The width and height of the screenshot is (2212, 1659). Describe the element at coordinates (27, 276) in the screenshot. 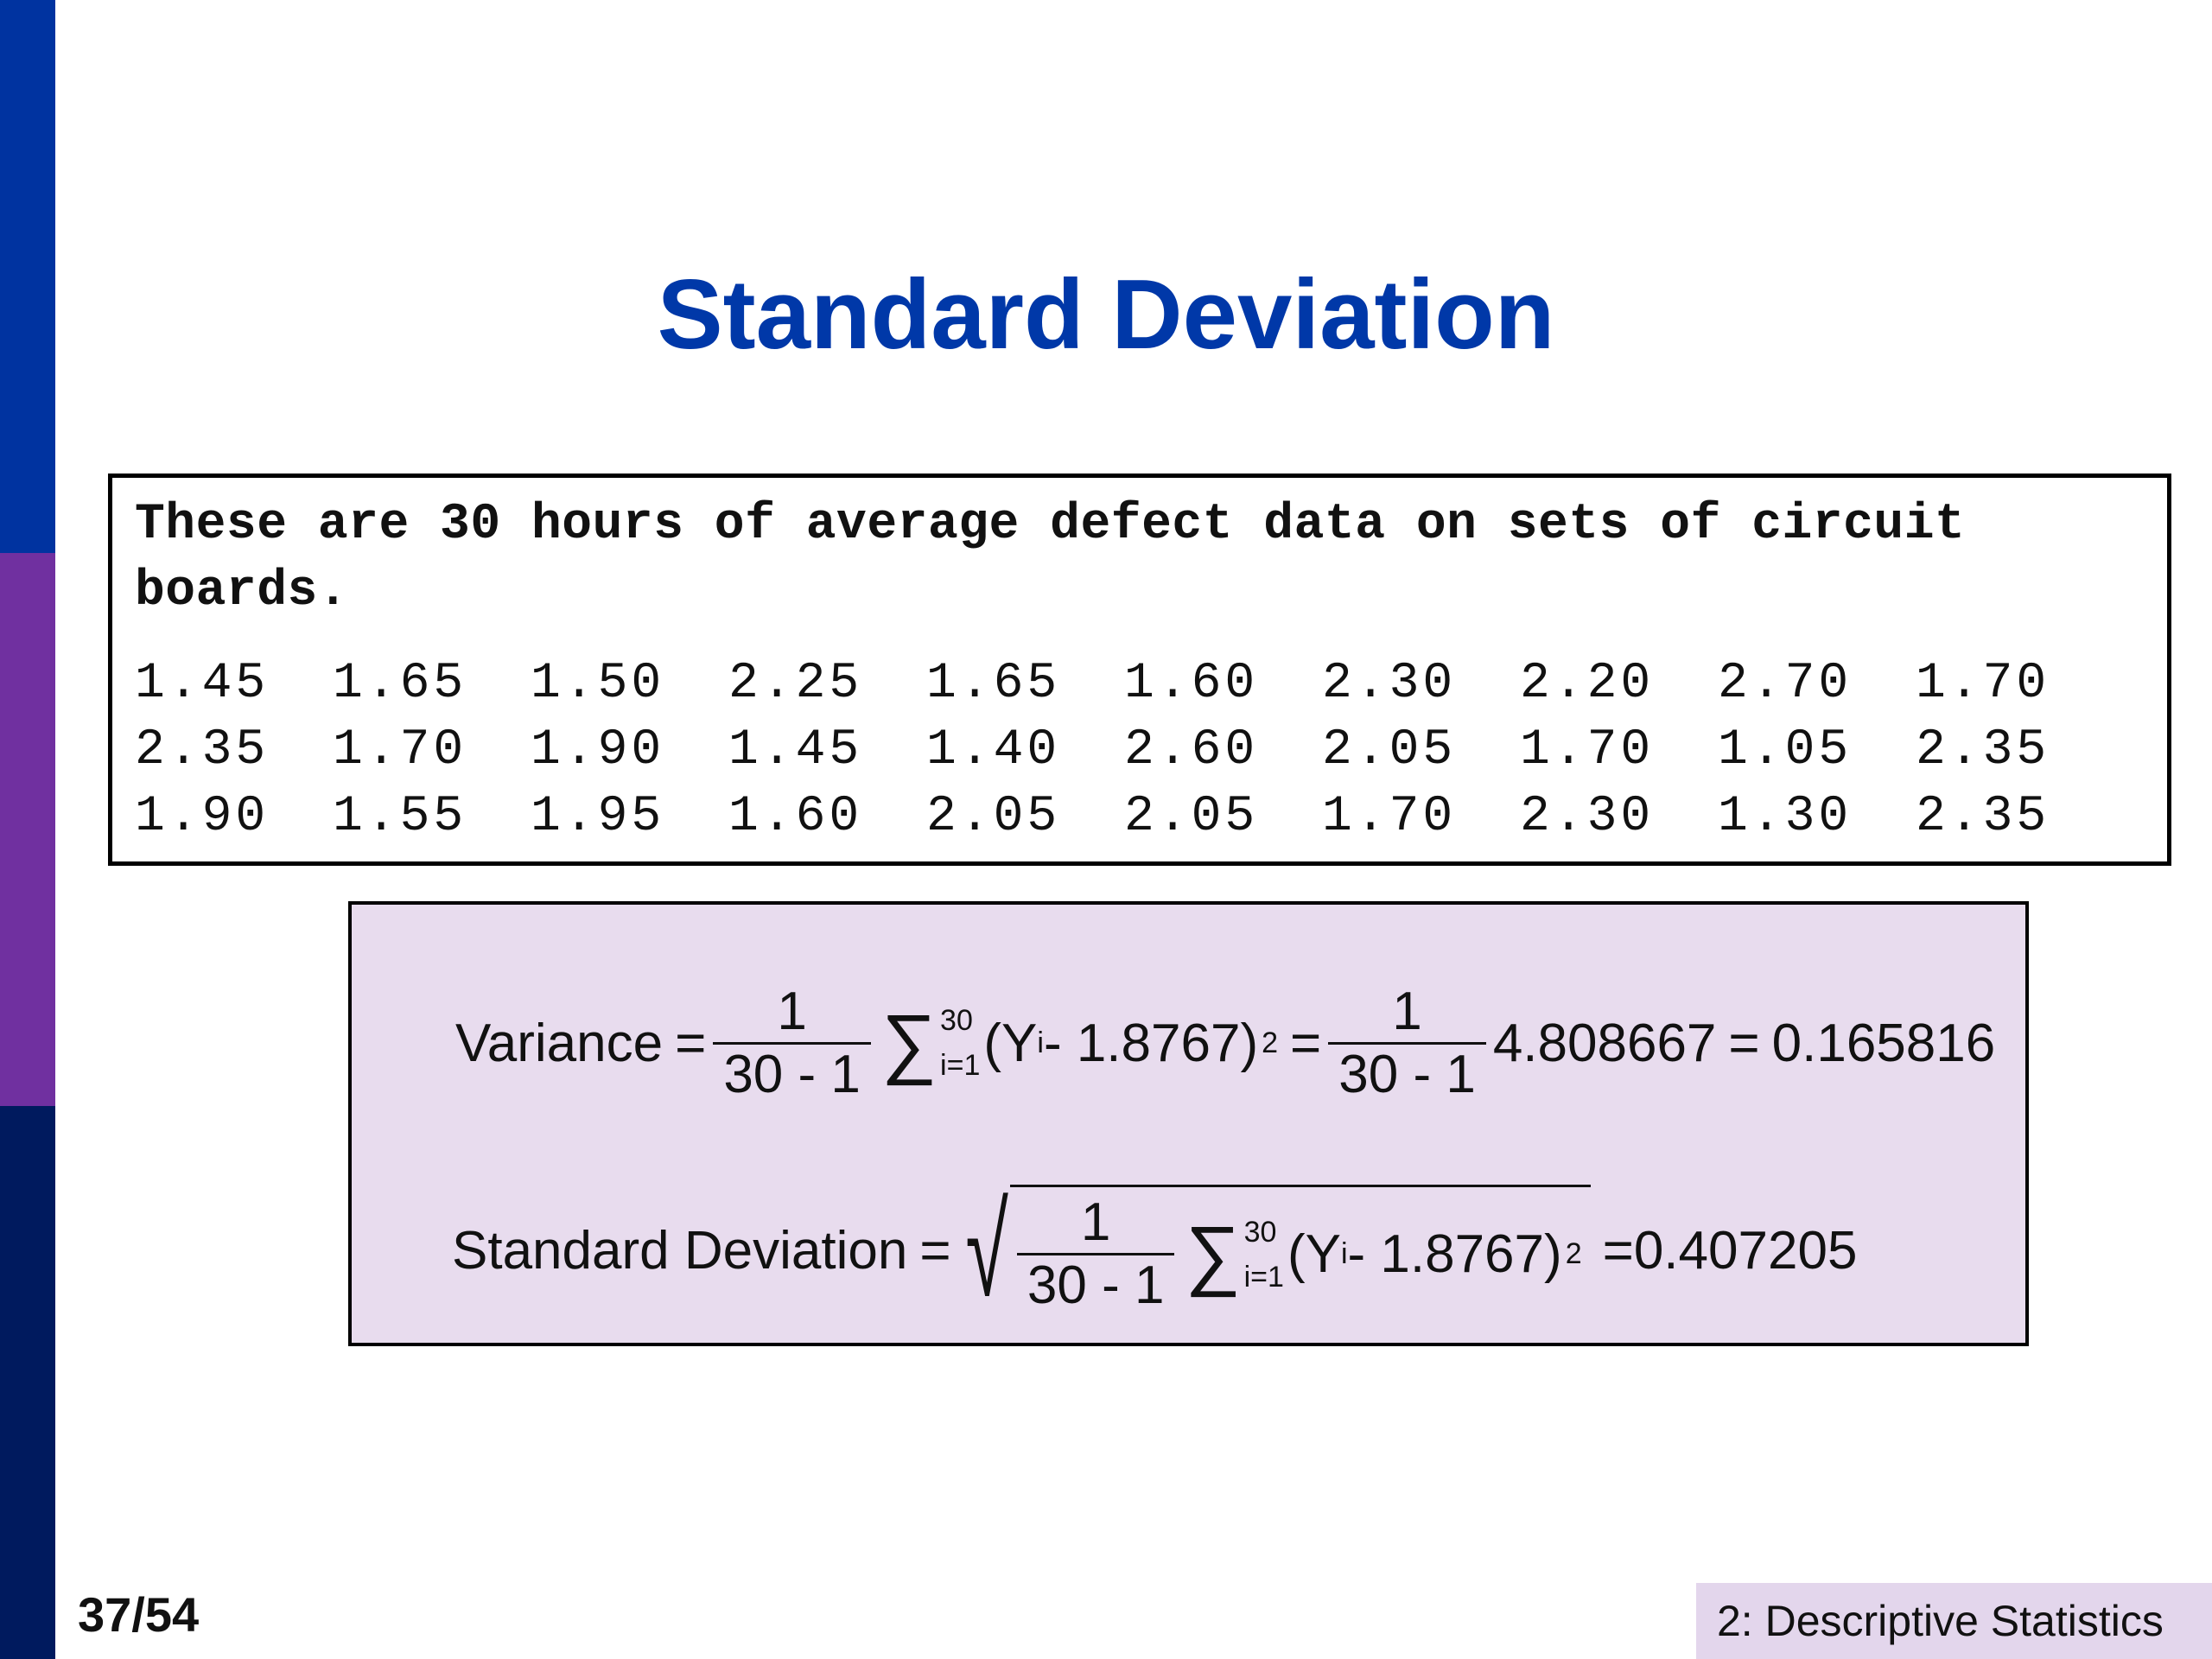

I see `accent-bar-top` at that location.